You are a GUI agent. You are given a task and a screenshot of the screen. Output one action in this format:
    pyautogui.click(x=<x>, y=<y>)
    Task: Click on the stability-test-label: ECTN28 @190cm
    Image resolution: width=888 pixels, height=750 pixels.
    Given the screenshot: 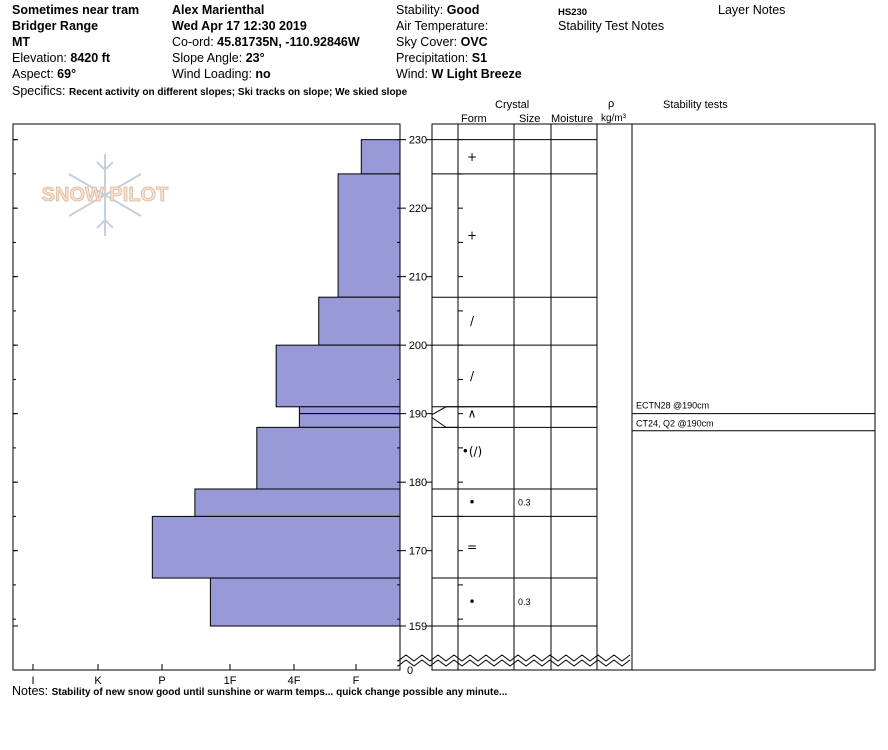 What is the action you would take?
    pyautogui.click(x=672, y=406)
    